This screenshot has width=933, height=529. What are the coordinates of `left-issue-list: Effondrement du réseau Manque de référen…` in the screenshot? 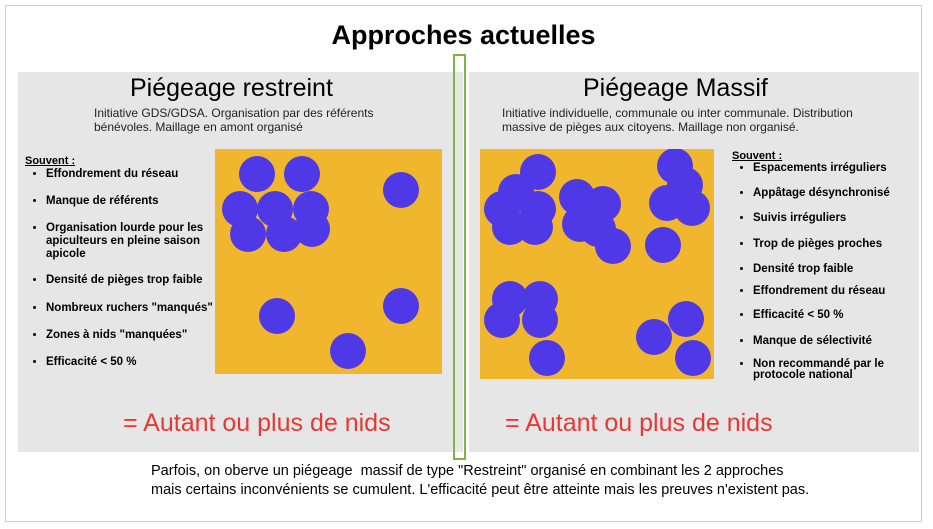 It's located at (121, 268).